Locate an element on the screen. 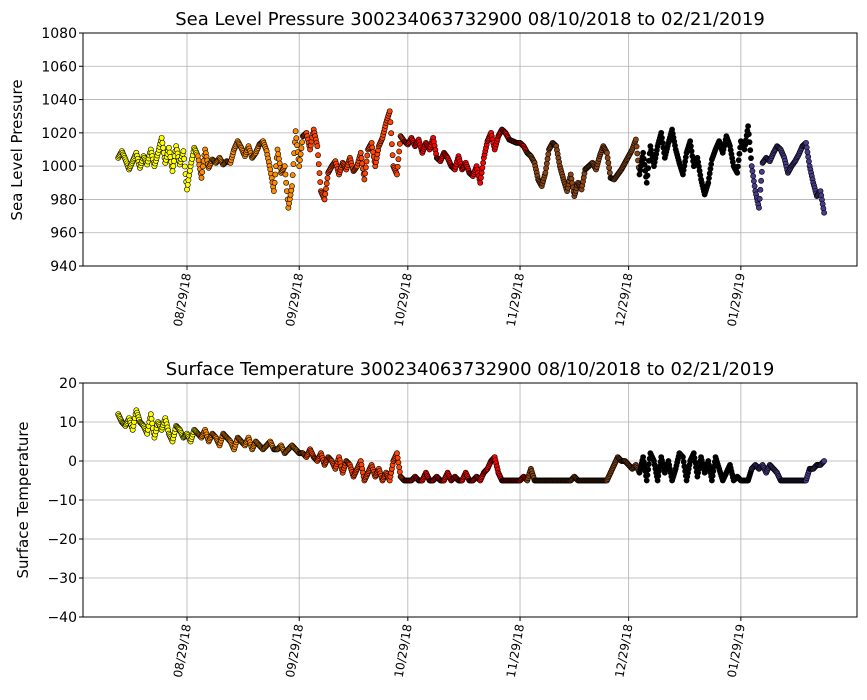  pressure-xtick-label: 12/29/18 is located at coordinates (623, 300).